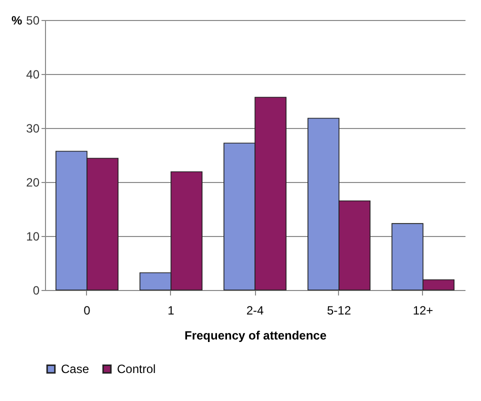 Image resolution: width=481 pixels, height=401 pixels. Describe the element at coordinates (255, 335) in the screenshot. I see `x-axis-title: Frequency of attendence` at that location.